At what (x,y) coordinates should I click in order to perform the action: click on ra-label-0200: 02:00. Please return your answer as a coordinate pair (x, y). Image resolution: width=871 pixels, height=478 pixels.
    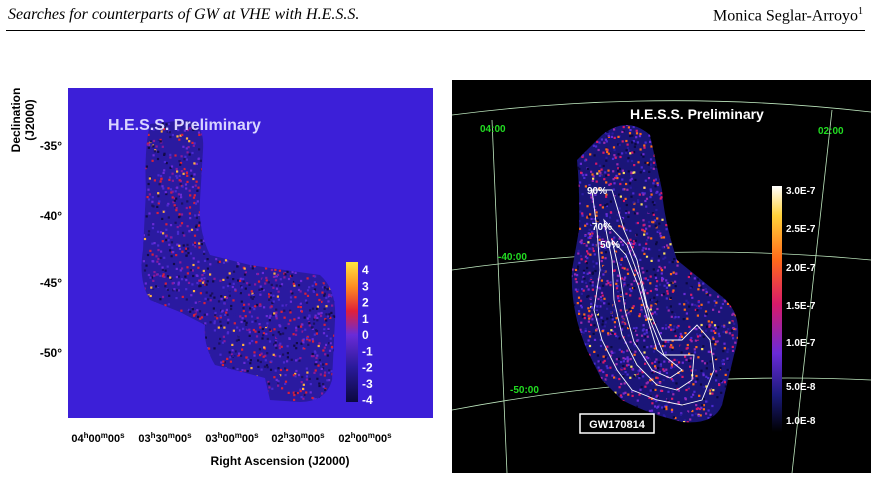
    Looking at the image, I should click on (831, 131).